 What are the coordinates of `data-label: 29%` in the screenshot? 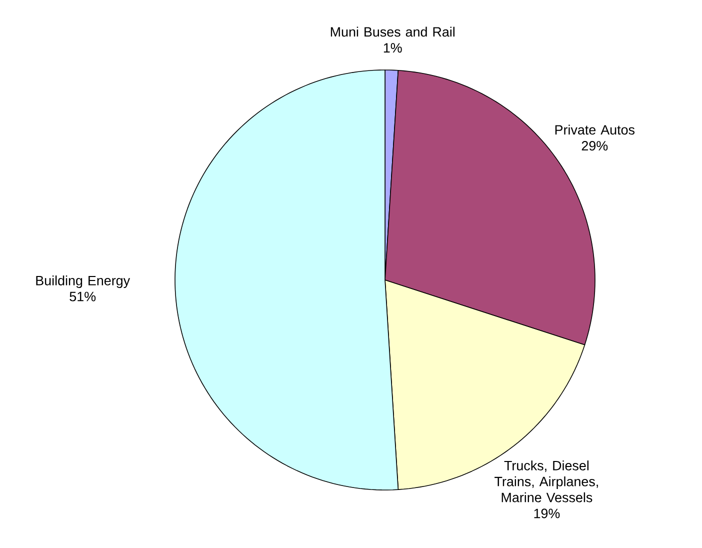 It's located at (595, 146).